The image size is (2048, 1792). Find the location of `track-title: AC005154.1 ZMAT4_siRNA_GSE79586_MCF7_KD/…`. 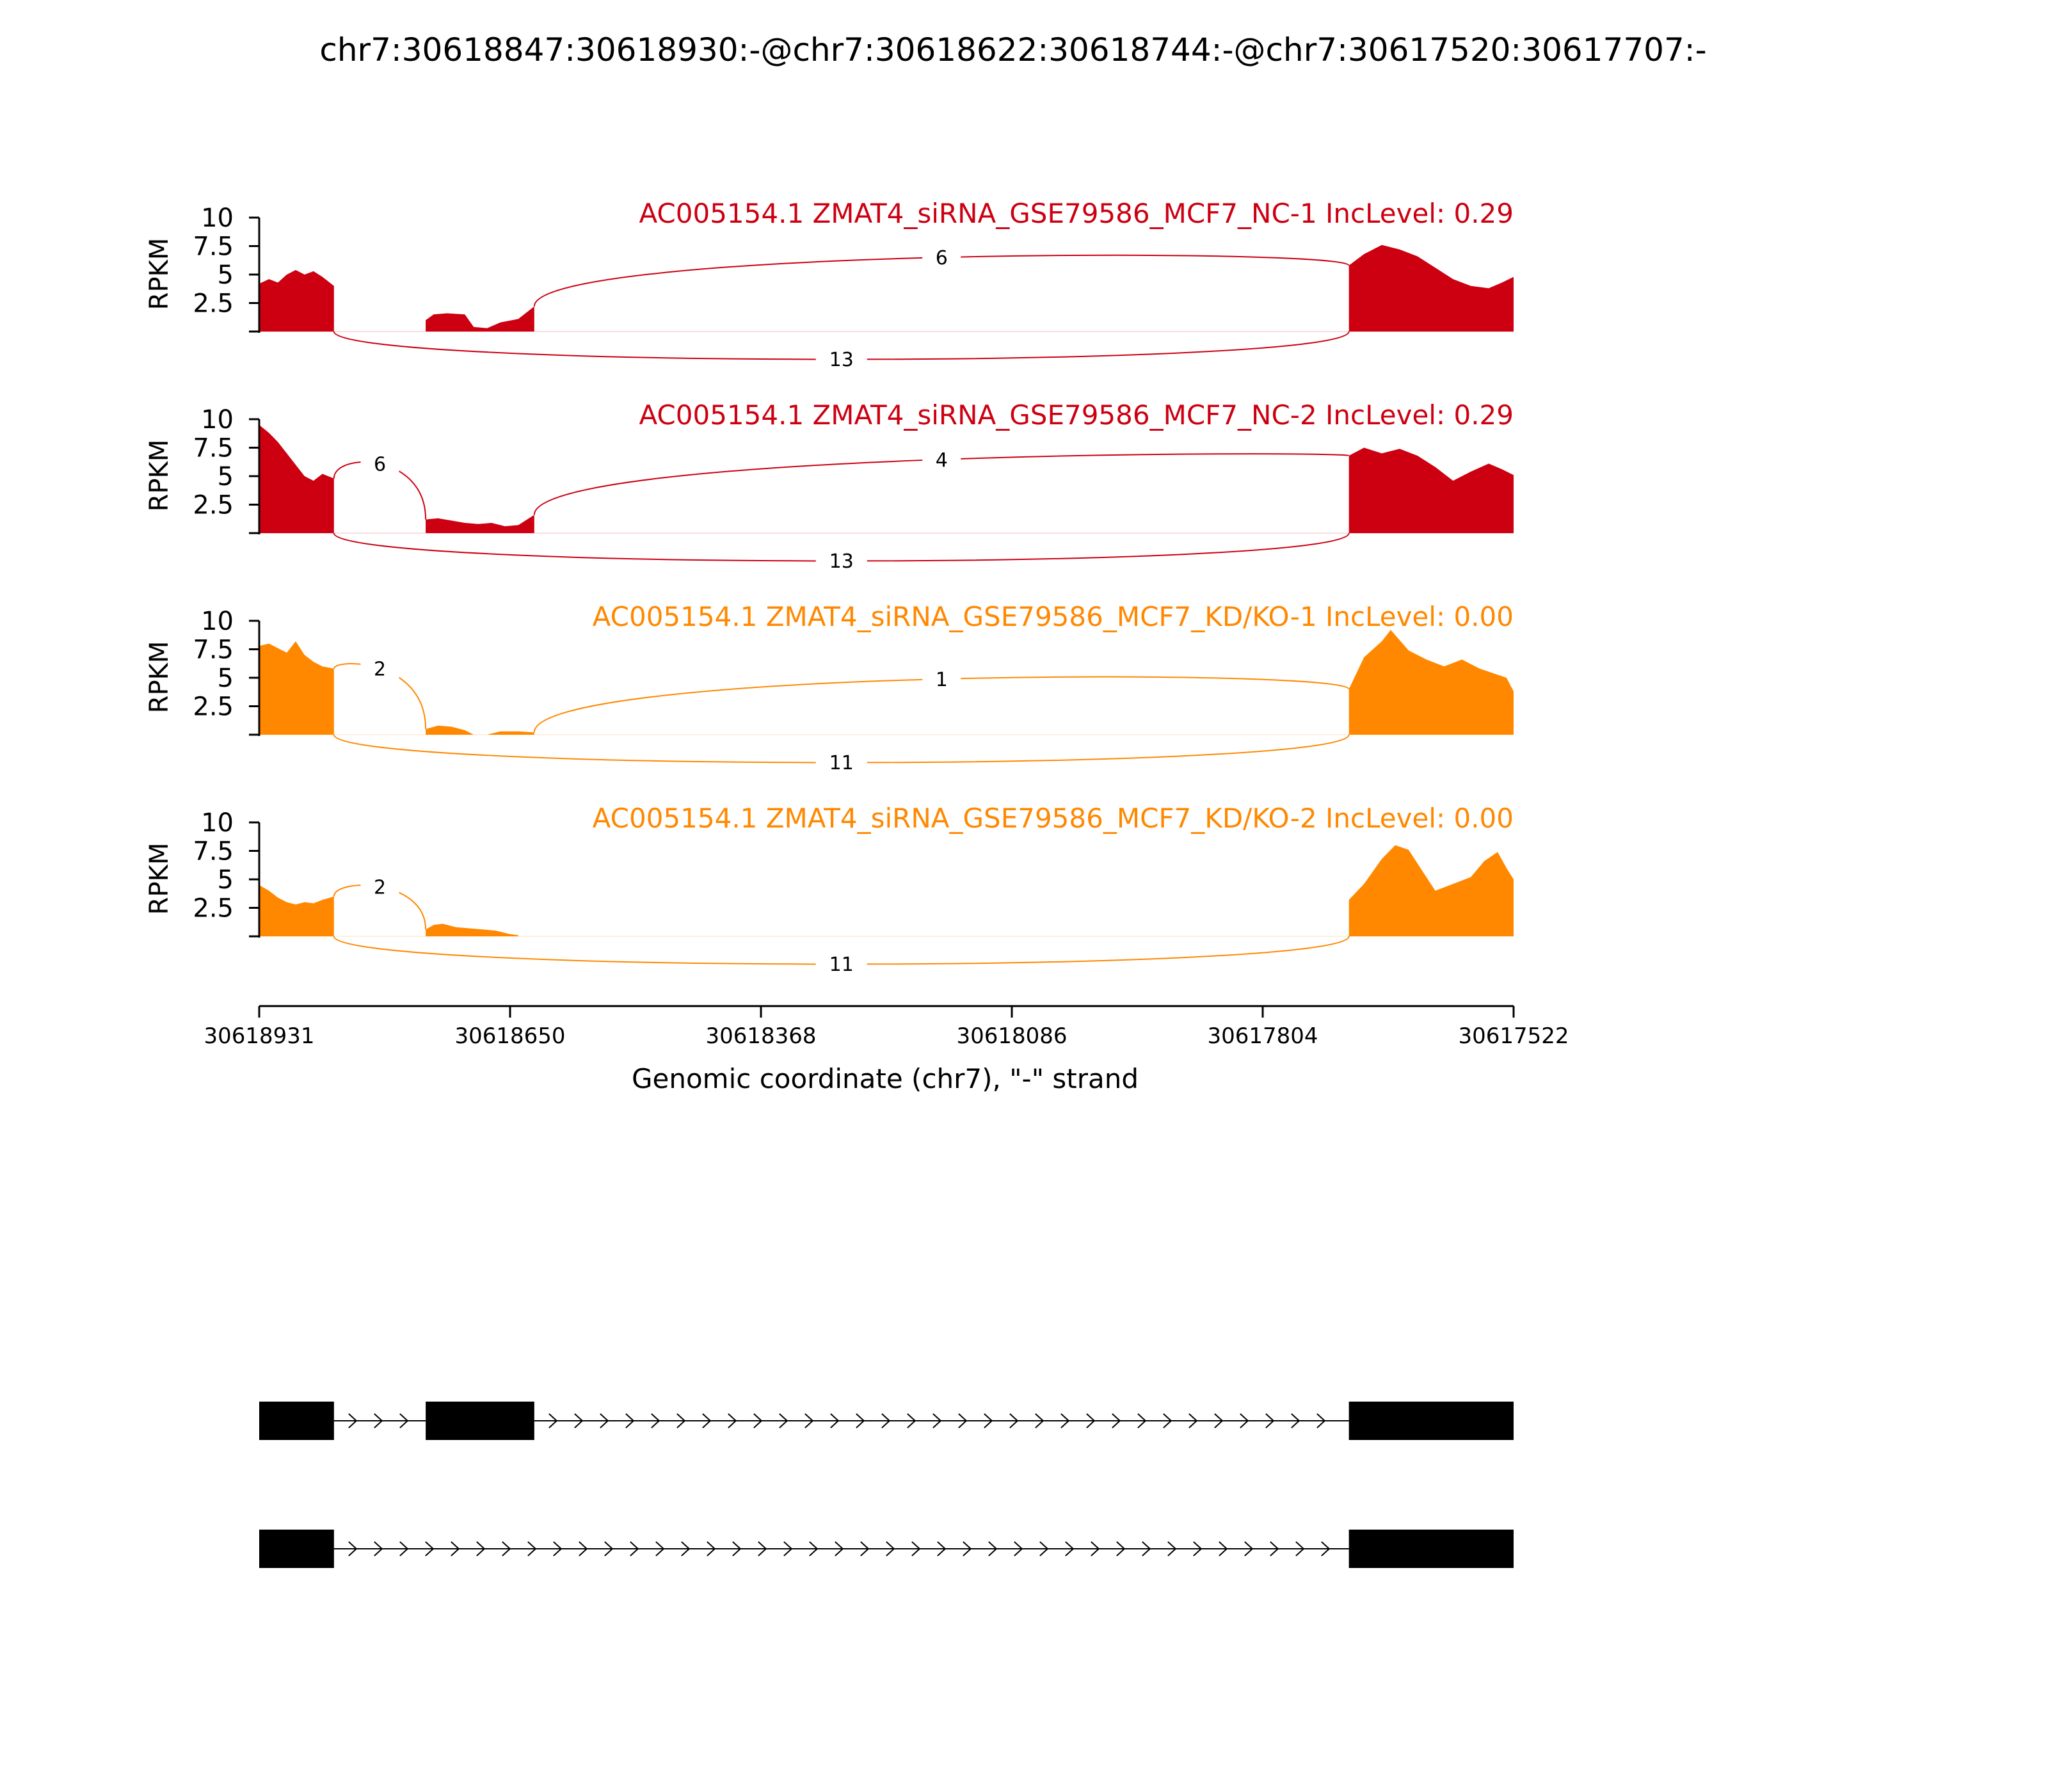

track-title: AC005154.1 ZMAT4_siRNA_GSE79586_MCF7_KD/… is located at coordinates (1053, 818).